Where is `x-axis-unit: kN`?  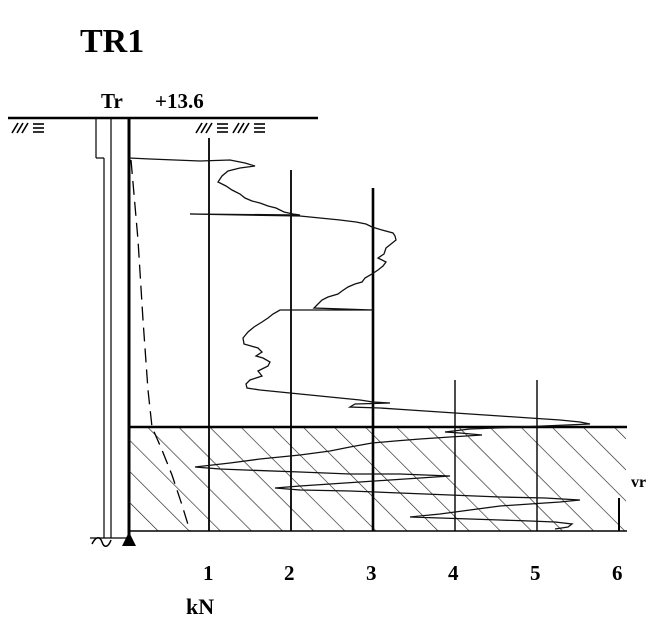
x-axis-unit: kN is located at coordinates (200, 606).